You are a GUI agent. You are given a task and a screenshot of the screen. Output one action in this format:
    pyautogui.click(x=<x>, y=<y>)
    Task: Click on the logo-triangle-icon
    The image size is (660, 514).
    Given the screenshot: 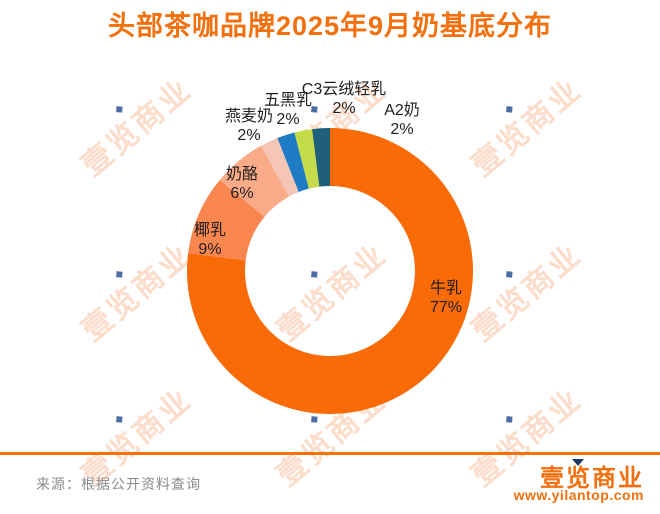 What is the action you would take?
    pyautogui.click(x=578, y=462)
    